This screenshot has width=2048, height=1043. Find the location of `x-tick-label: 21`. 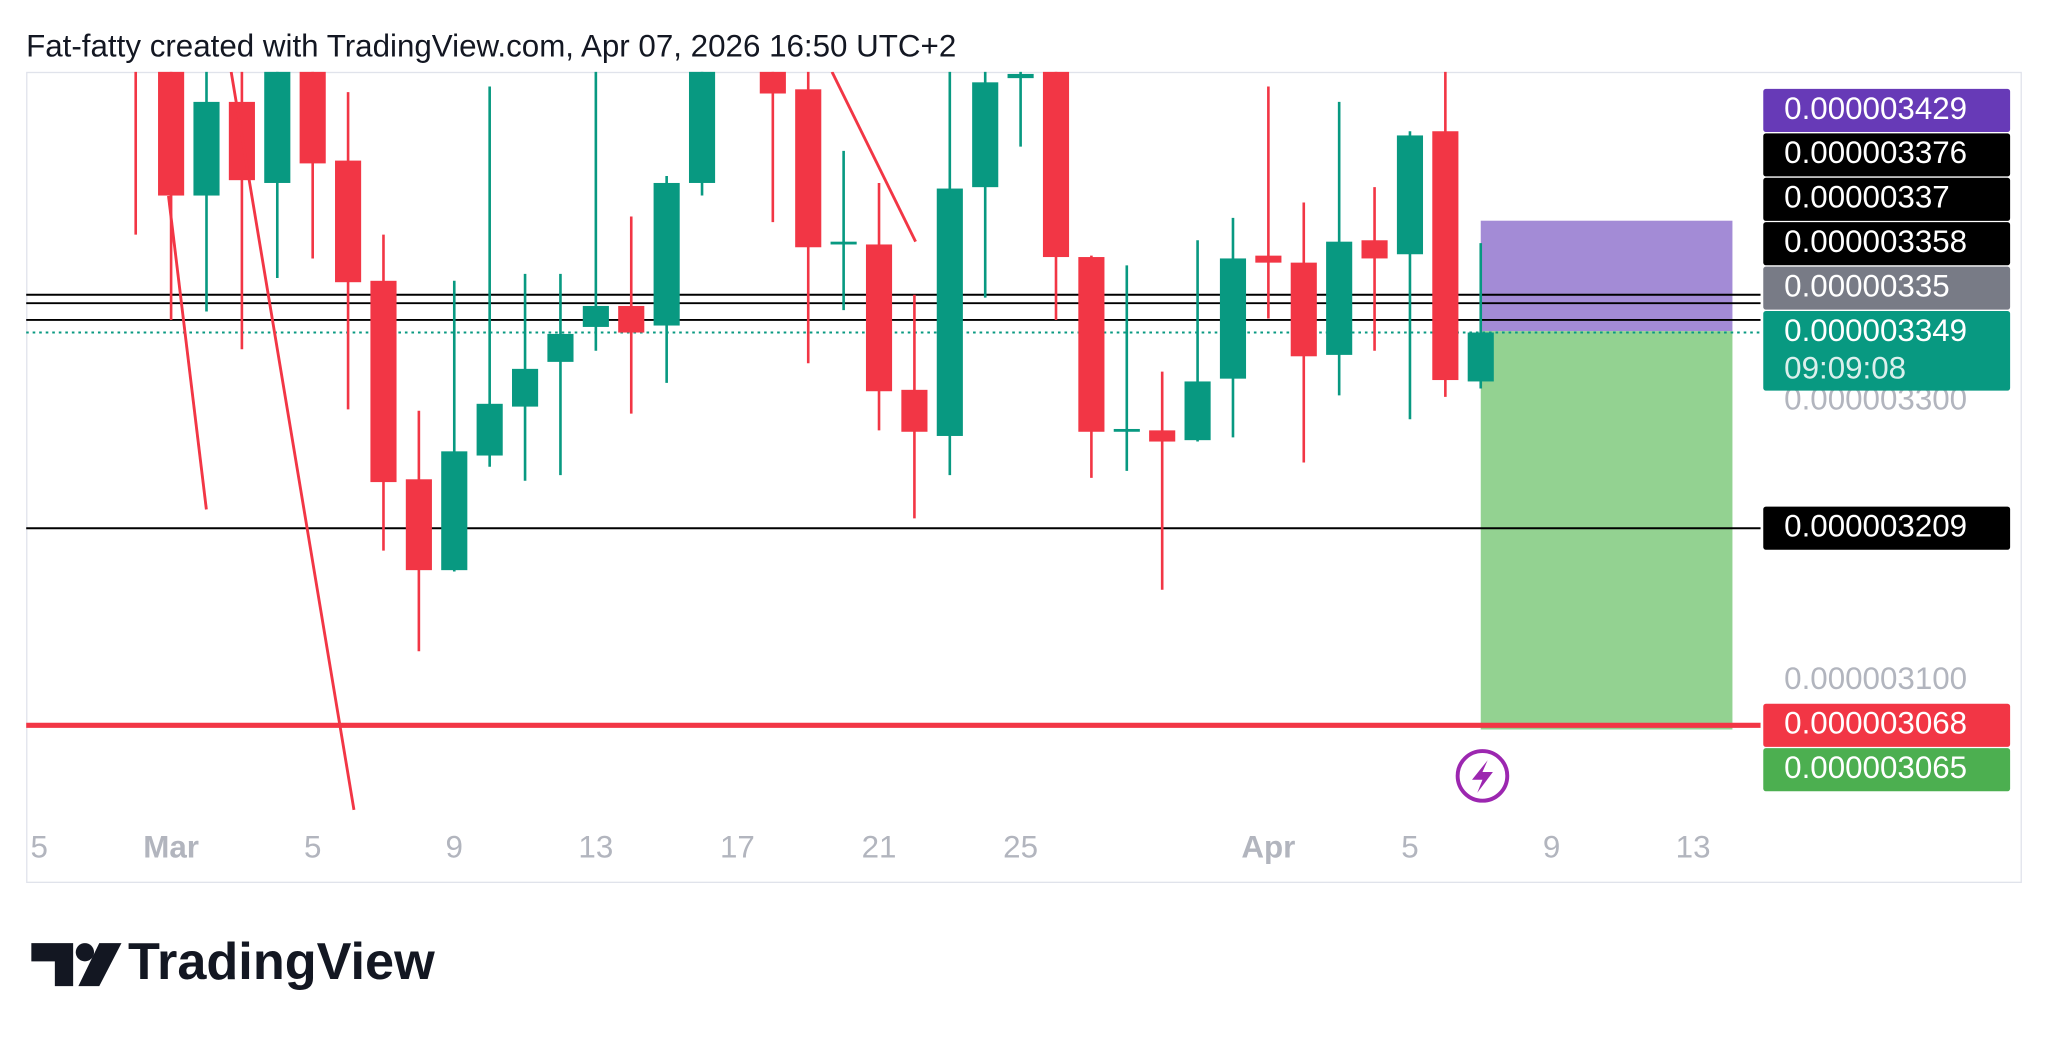

x-tick-label: 21 is located at coordinates (879, 846).